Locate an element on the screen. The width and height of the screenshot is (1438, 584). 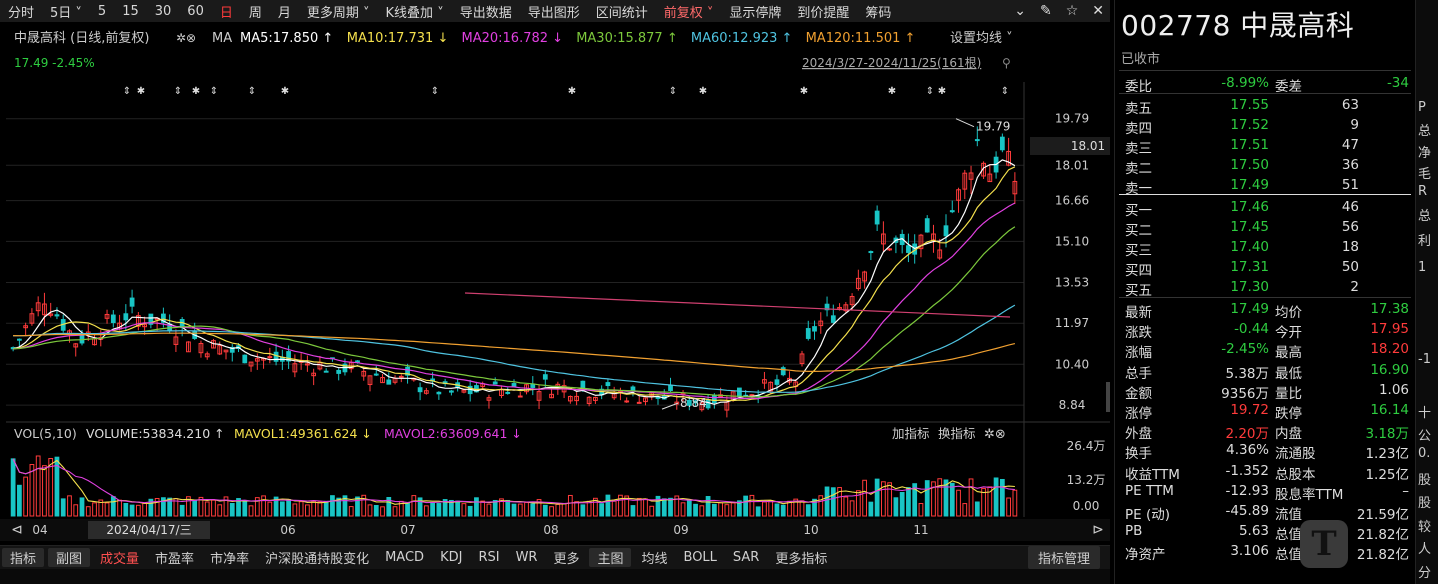
period-tab-2: 5 is located at coordinates (102, 11).